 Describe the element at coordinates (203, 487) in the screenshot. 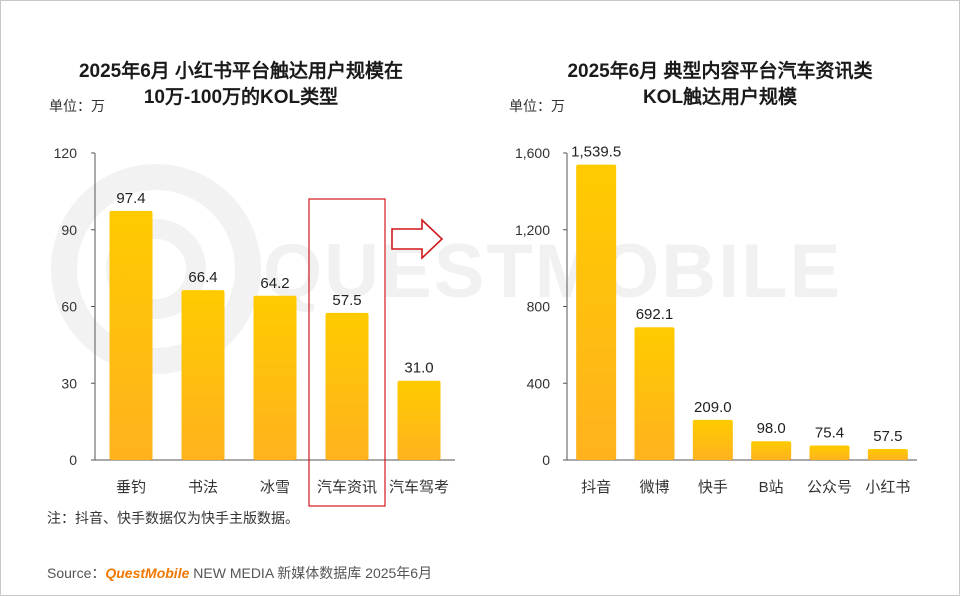

I see `x-category-label: 书法` at that location.